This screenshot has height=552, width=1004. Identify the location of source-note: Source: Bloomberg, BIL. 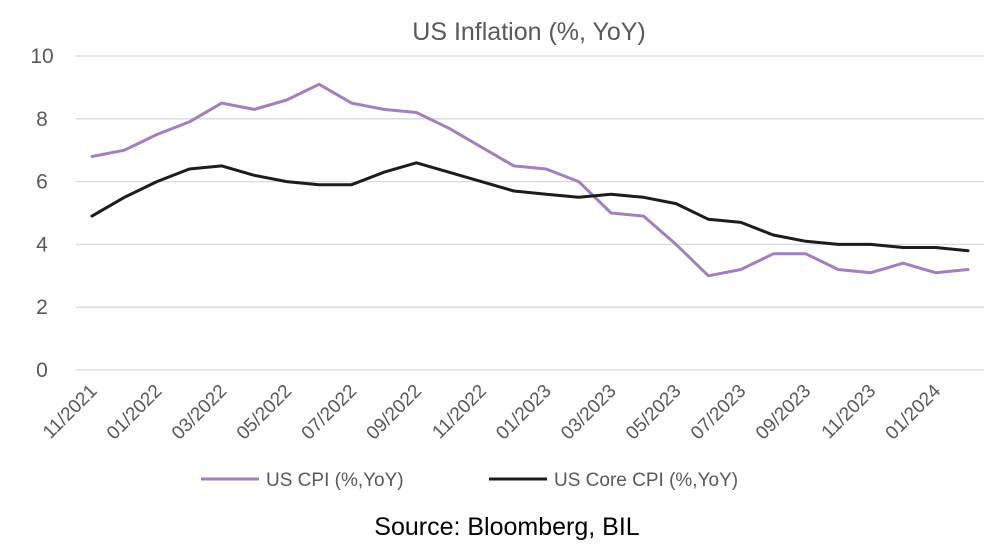
(507, 527).